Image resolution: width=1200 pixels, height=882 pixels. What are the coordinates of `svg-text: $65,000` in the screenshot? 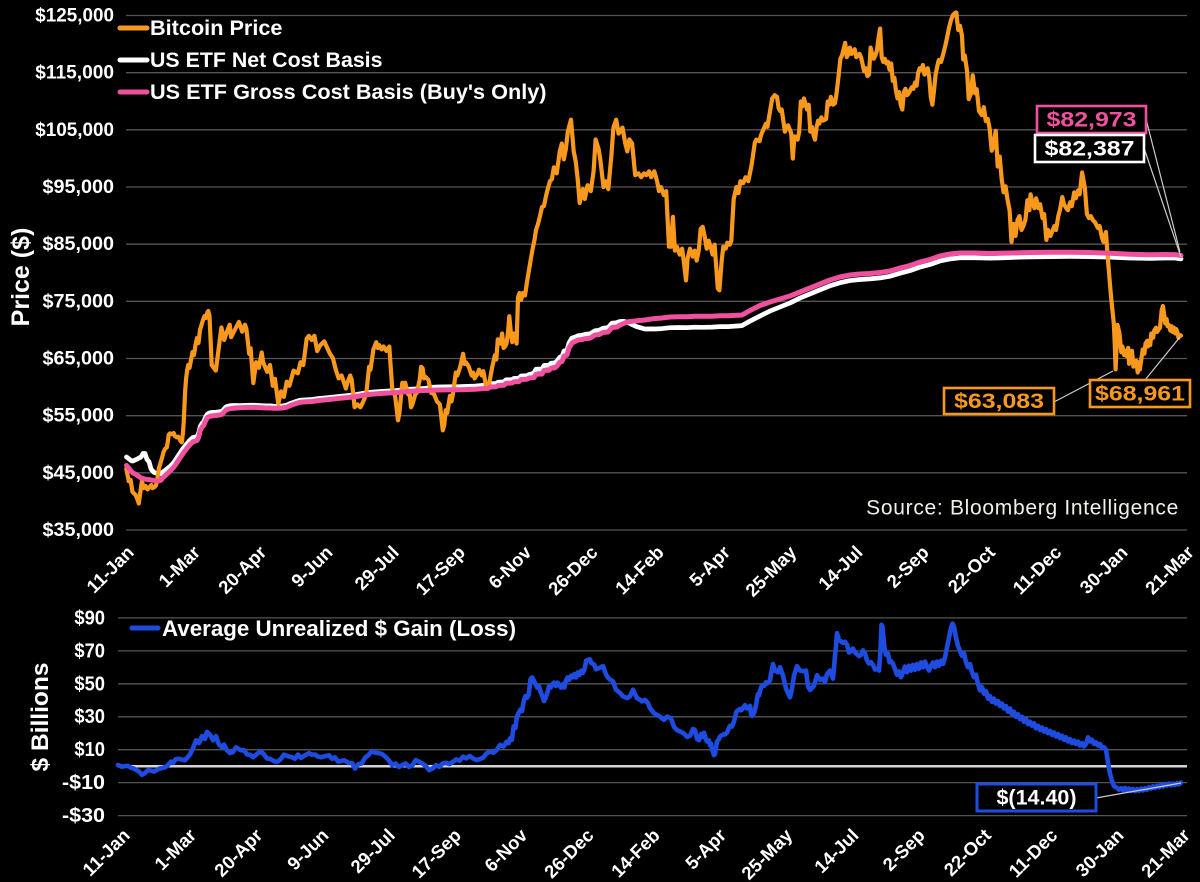 It's located at (79, 359).